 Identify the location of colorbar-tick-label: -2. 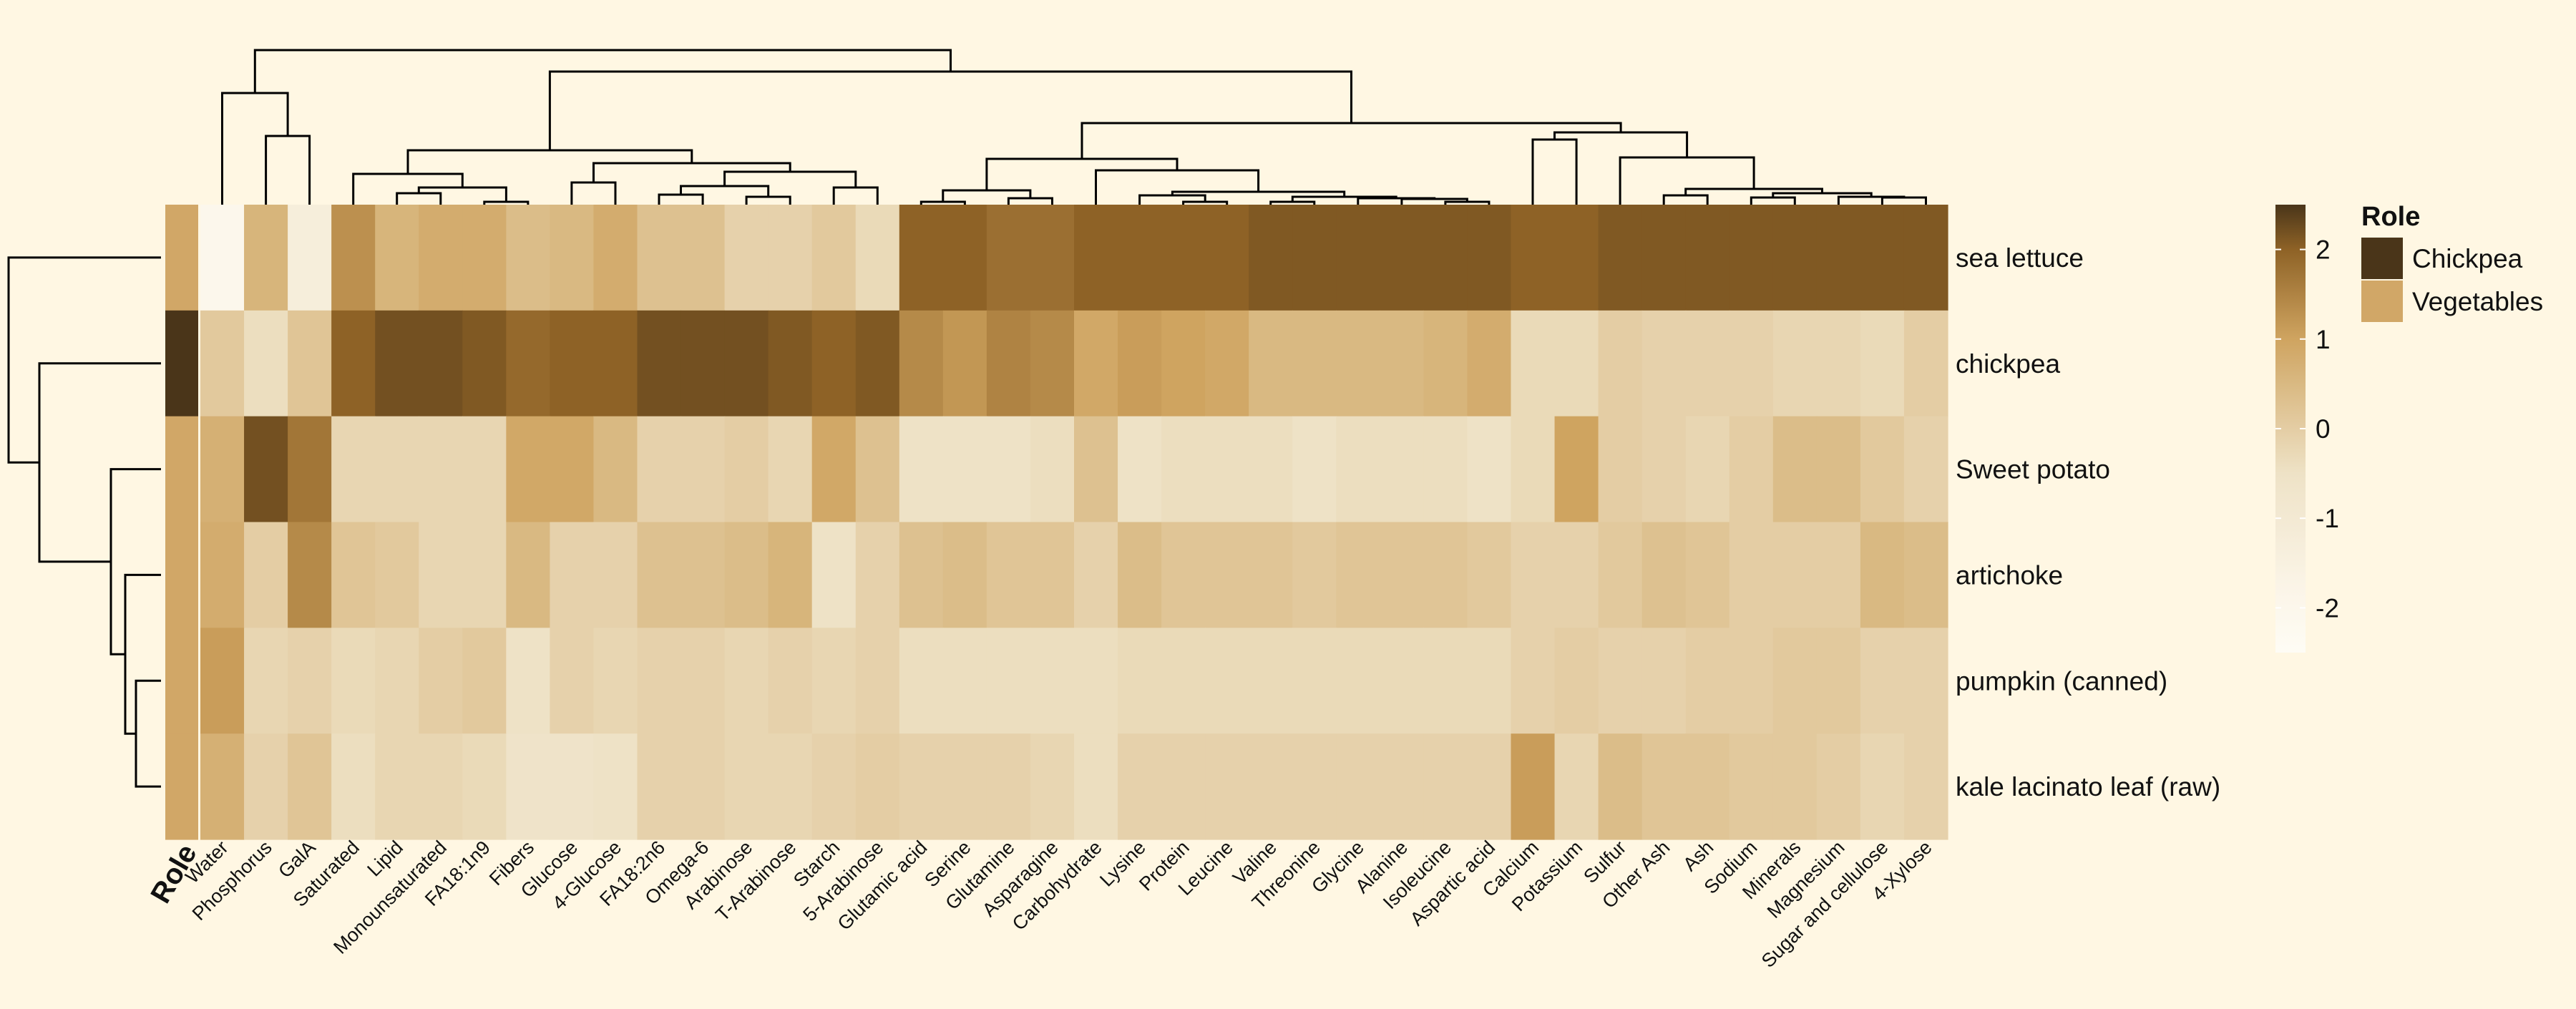
(2327, 608).